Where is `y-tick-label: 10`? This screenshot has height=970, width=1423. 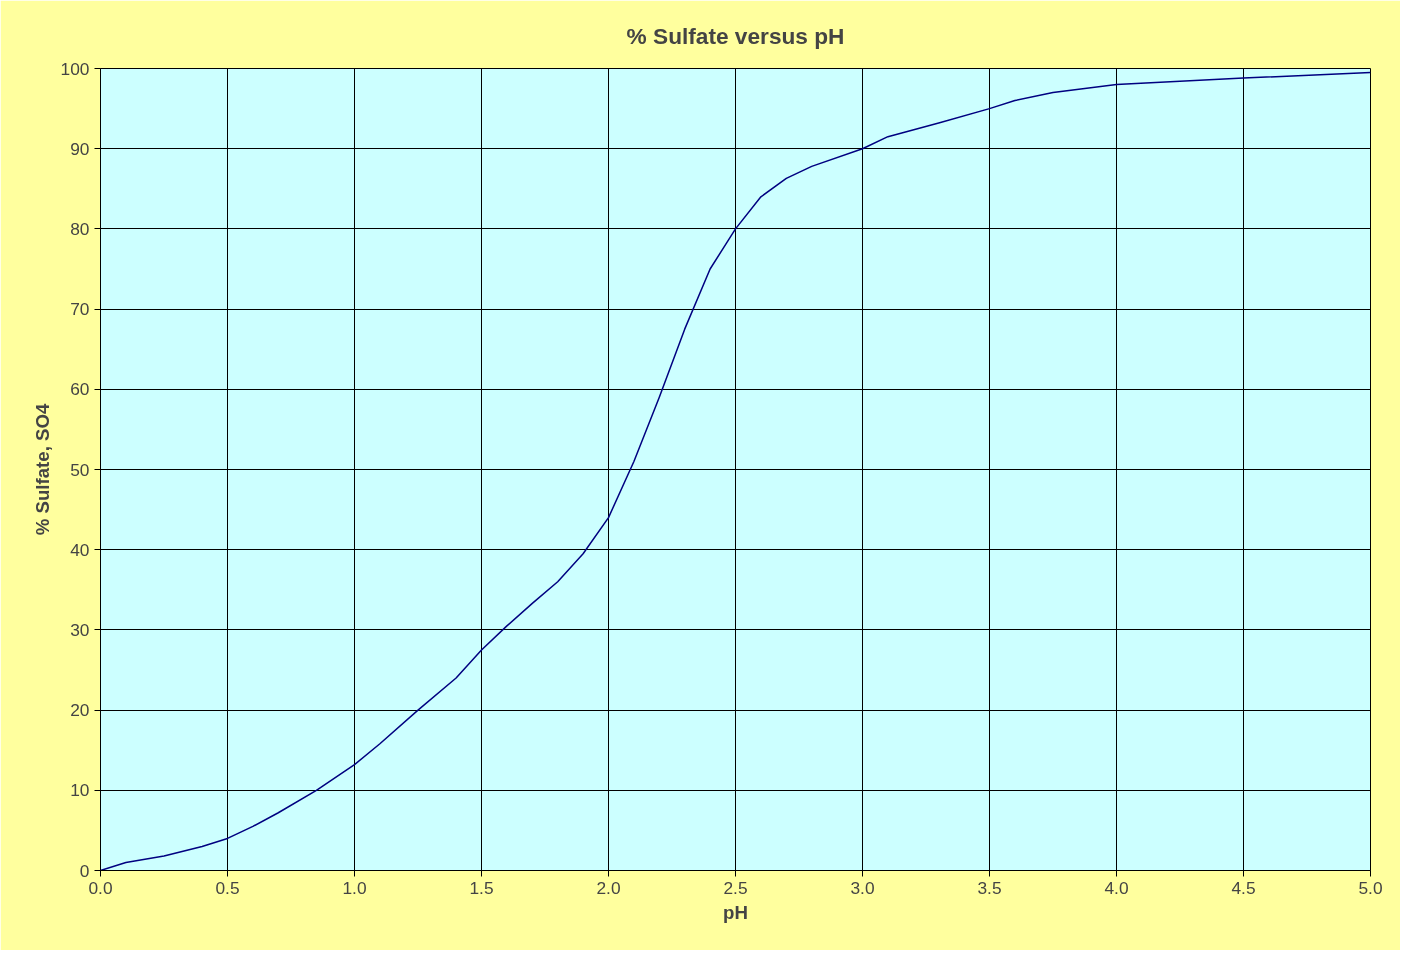 y-tick-label: 10 is located at coordinates (80, 790).